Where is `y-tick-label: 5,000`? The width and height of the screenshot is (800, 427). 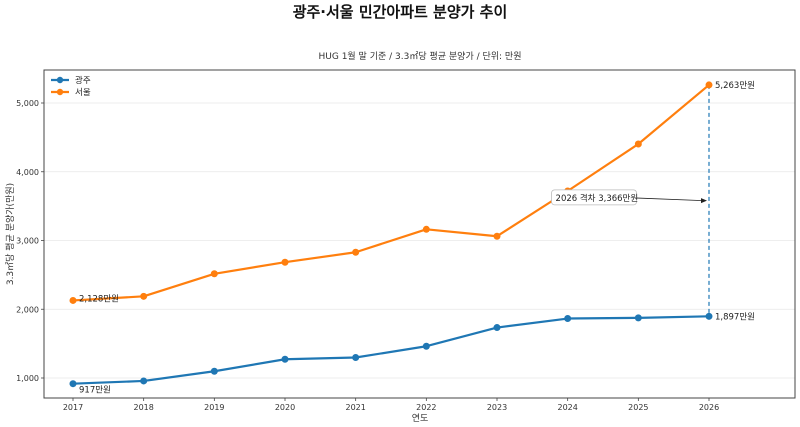 y-tick-label: 5,000 is located at coordinates (27, 103).